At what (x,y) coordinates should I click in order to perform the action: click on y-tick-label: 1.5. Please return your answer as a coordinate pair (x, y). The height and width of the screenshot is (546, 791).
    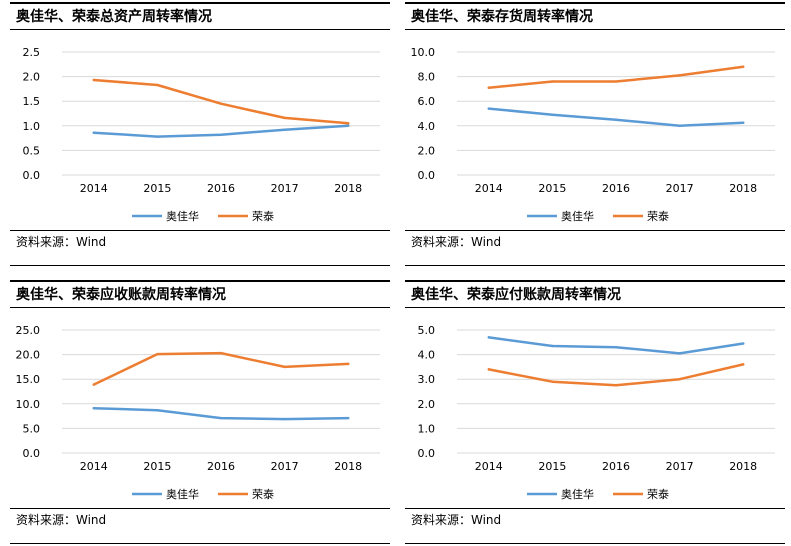
    Looking at the image, I should click on (32, 101).